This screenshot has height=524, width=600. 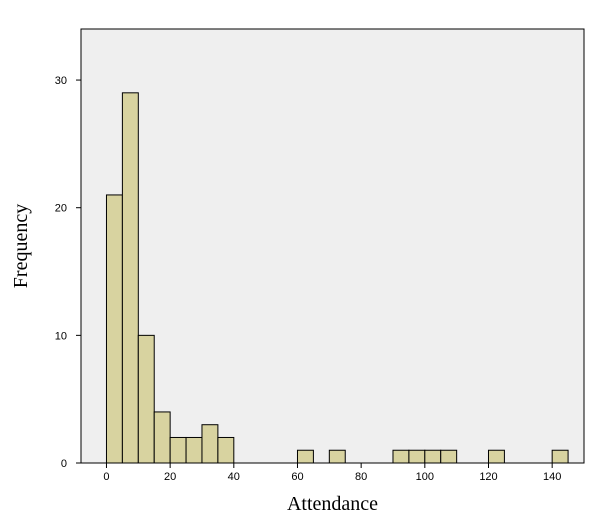 What do you see at coordinates (332, 504) in the screenshot?
I see `x-axis-title: Attendance` at bounding box center [332, 504].